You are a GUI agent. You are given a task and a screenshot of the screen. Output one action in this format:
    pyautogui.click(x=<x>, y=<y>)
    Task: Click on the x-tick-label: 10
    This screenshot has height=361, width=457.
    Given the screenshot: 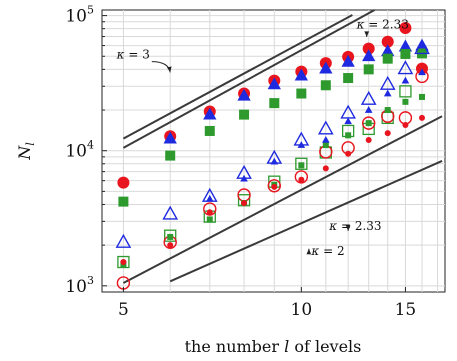 What is the action you would take?
    pyautogui.click(x=302, y=310)
    